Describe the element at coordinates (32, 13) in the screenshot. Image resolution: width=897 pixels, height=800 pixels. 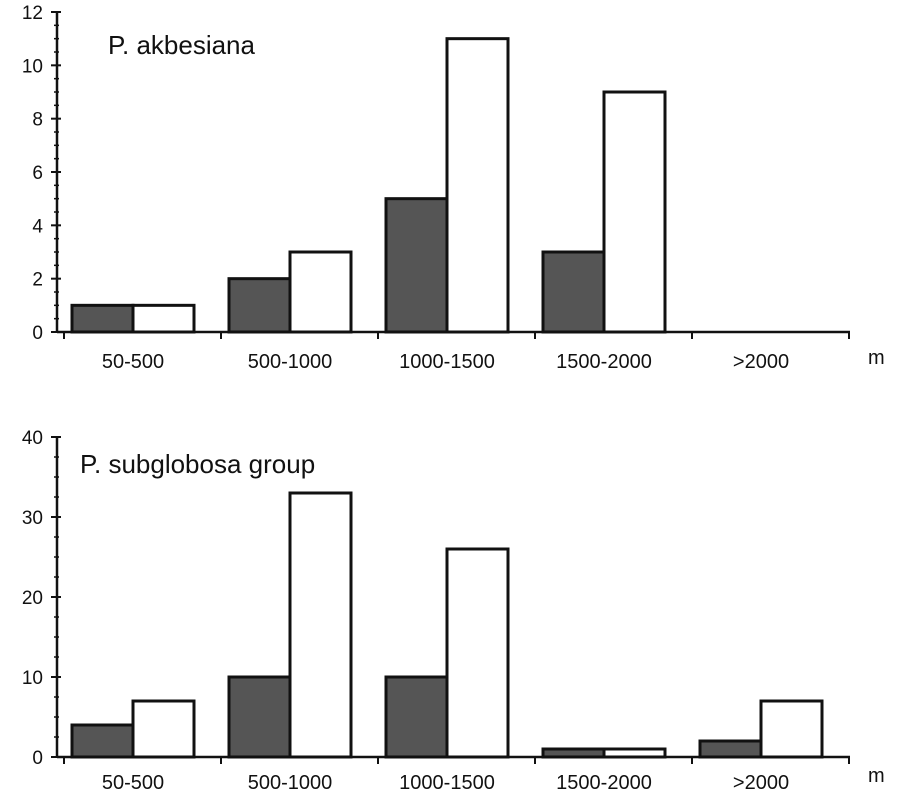
I see `y-tick-label: 12` at that location.